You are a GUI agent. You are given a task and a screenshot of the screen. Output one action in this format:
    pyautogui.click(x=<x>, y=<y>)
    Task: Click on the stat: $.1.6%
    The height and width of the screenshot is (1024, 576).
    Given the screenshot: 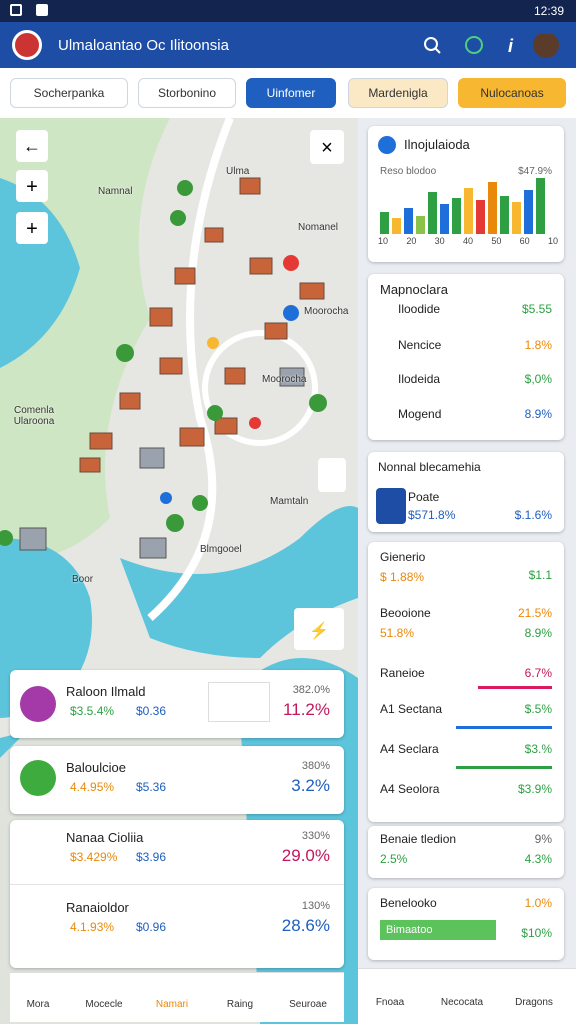 What is the action you would take?
    pyautogui.click(x=533, y=515)
    